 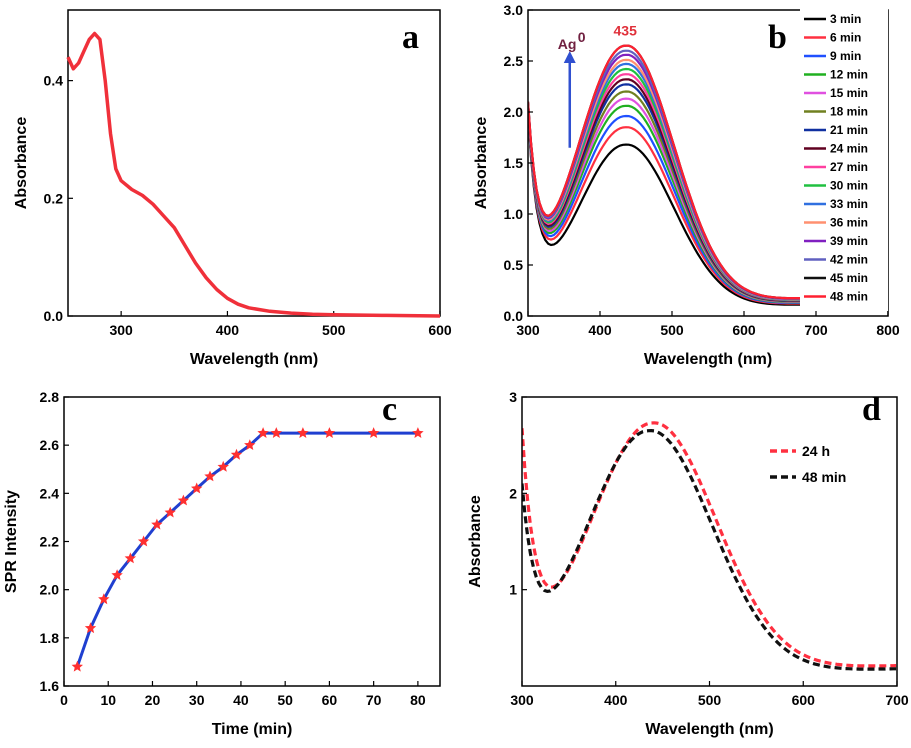 What do you see at coordinates (849, 204) in the screenshot?
I see `legend-label: 33 min` at bounding box center [849, 204].